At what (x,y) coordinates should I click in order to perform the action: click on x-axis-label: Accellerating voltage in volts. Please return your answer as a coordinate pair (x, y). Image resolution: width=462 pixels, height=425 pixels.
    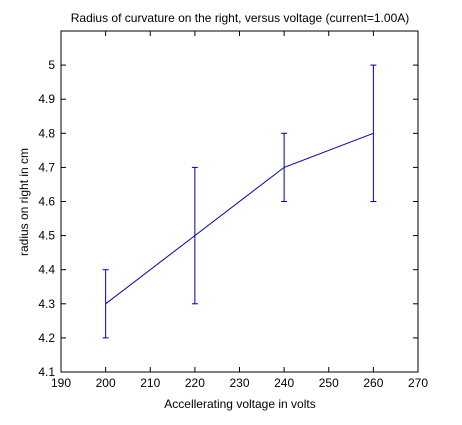
    Looking at the image, I should click on (239, 404).